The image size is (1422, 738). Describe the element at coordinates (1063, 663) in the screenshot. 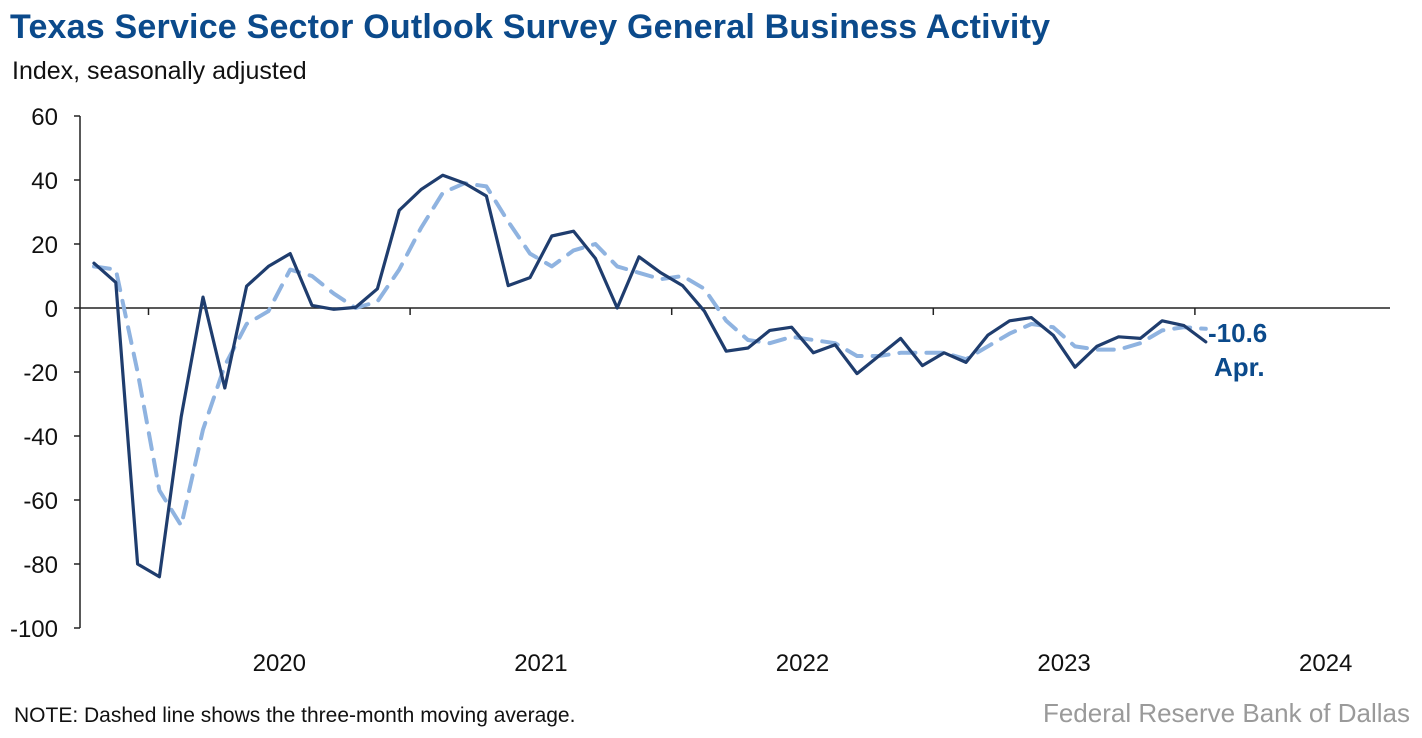

I see `x-tick-label: 2023` at that location.